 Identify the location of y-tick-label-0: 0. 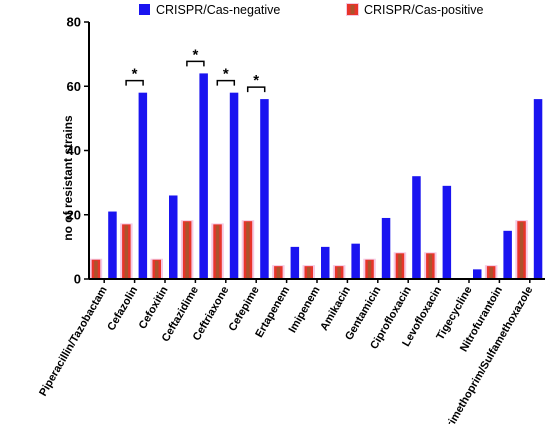
(77, 279).